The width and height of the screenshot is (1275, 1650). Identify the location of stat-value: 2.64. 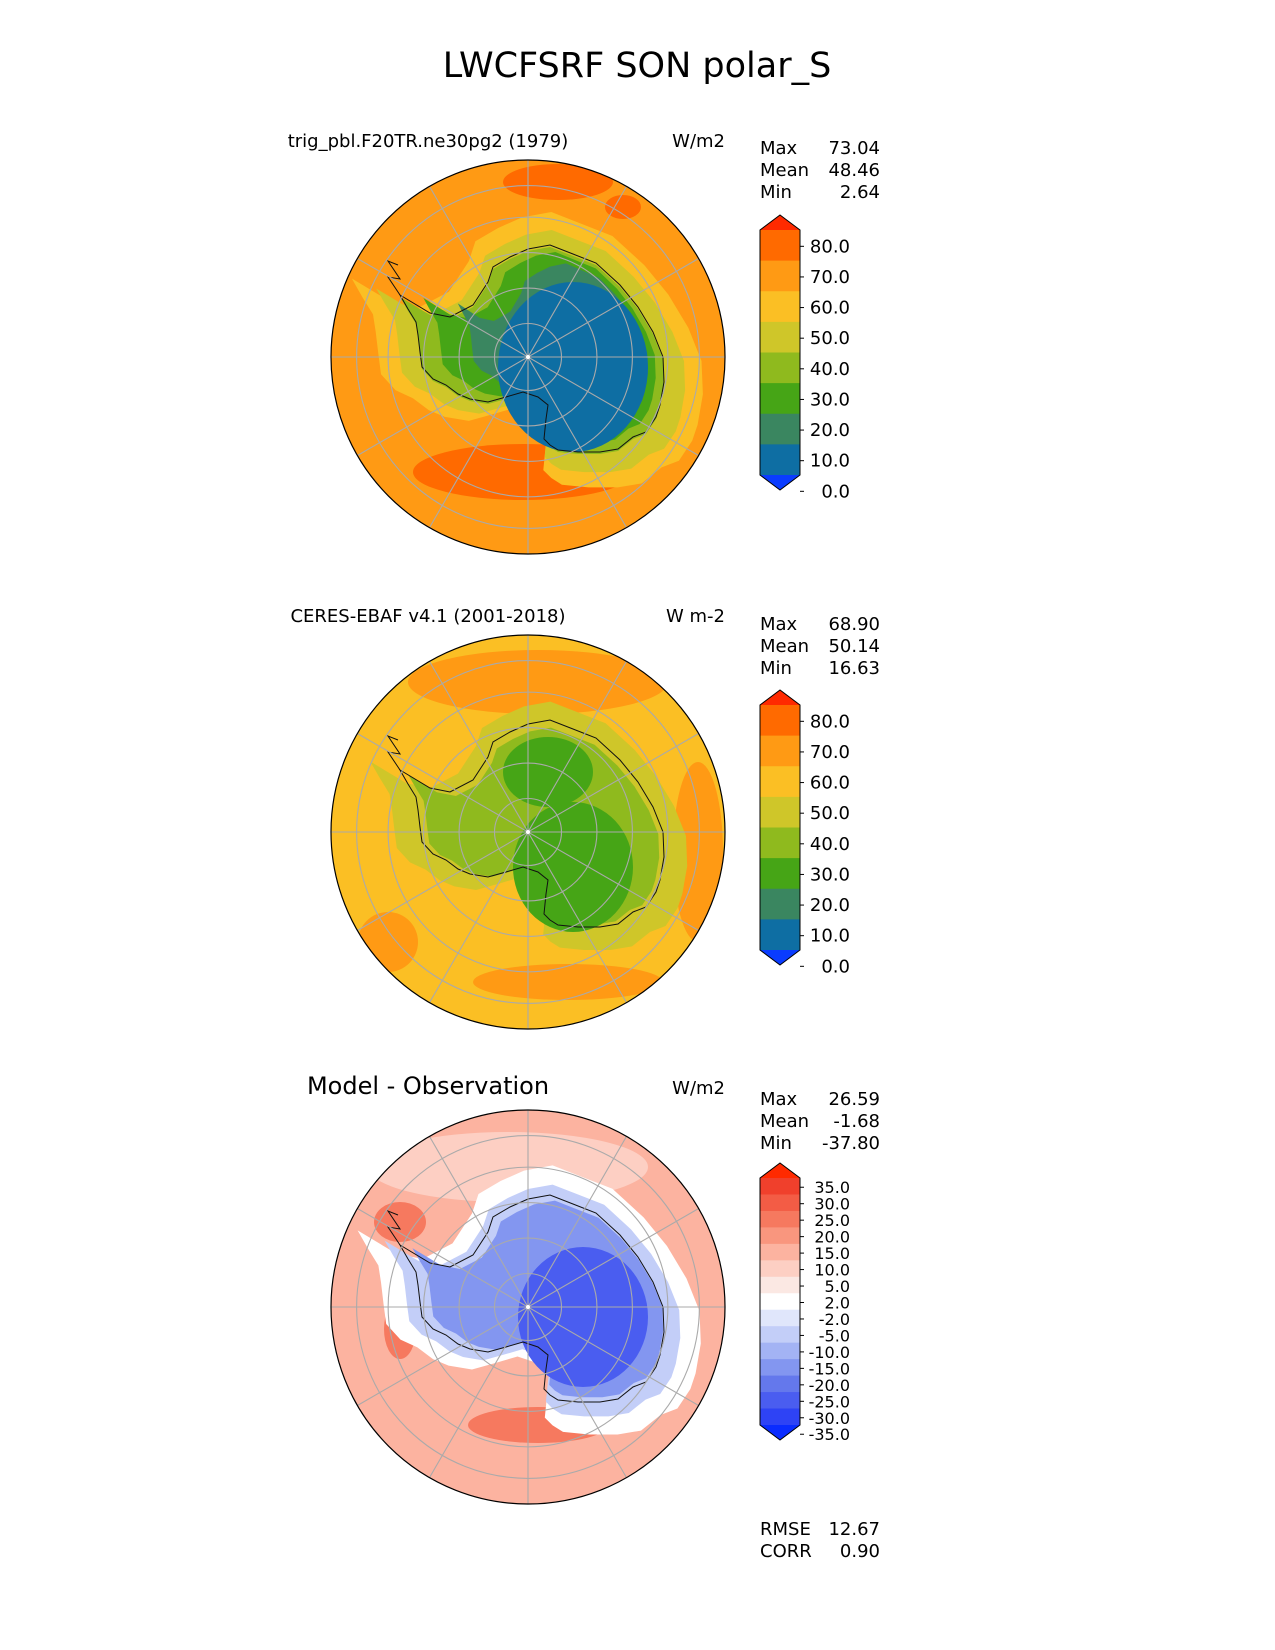
(860, 192).